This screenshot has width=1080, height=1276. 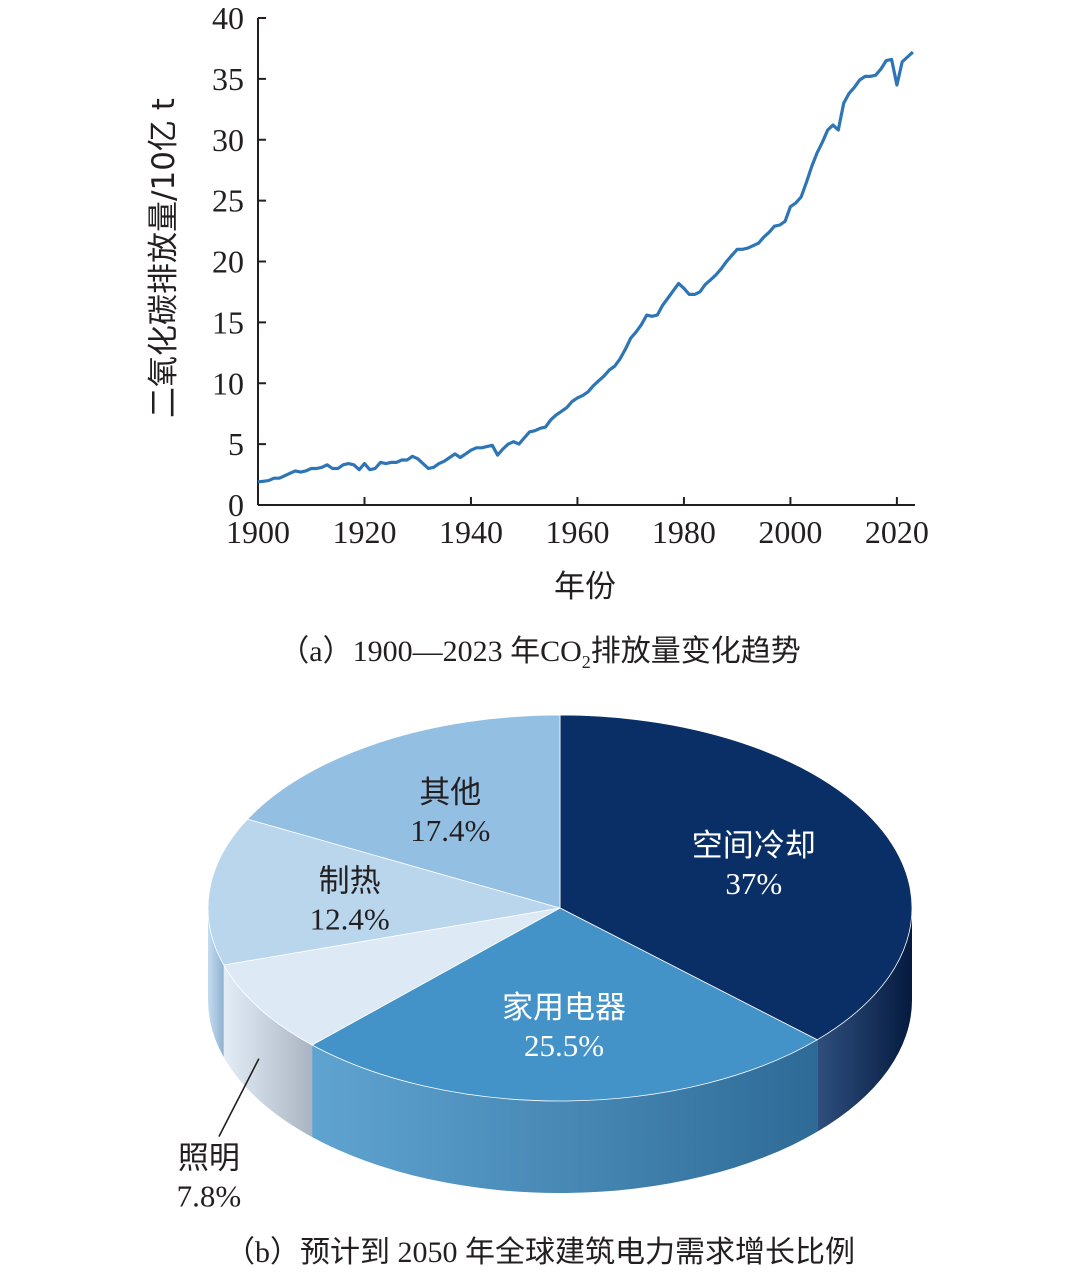 What do you see at coordinates (564, 1045) in the screenshot?
I see `slice-value: 25.5%` at bounding box center [564, 1045].